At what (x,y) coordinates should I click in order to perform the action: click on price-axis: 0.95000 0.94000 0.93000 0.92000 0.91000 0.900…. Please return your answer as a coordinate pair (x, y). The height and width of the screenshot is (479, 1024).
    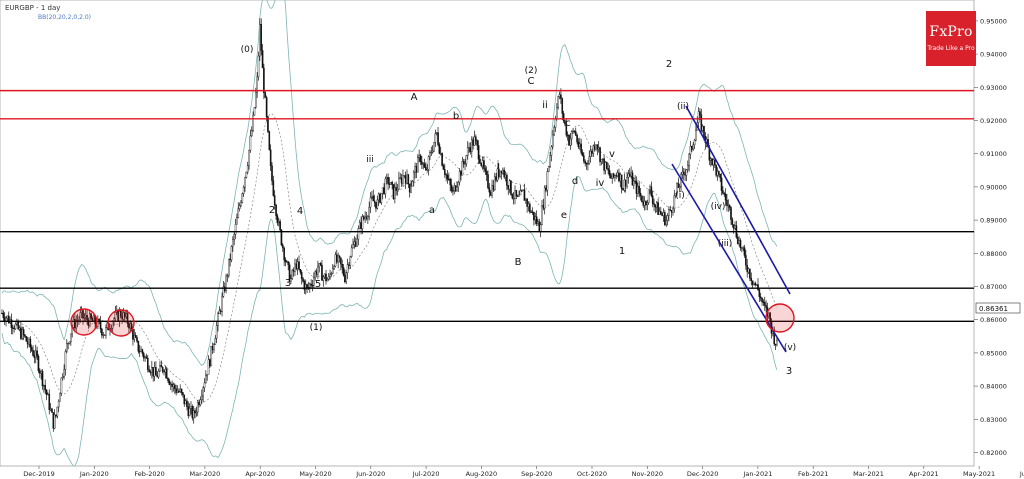
    Looking at the image, I should click on (990, 237).